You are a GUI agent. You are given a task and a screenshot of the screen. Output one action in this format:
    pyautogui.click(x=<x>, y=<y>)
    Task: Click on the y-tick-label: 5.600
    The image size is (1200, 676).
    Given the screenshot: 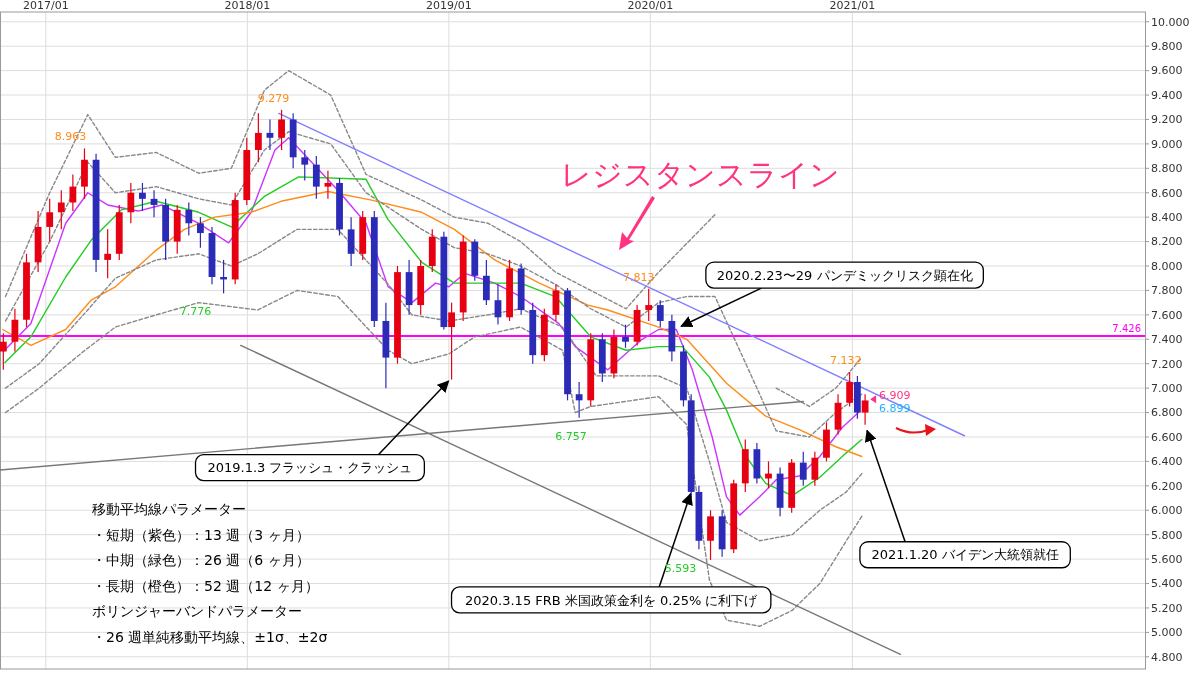 What is the action you would take?
    pyautogui.click(x=1167, y=559)
    